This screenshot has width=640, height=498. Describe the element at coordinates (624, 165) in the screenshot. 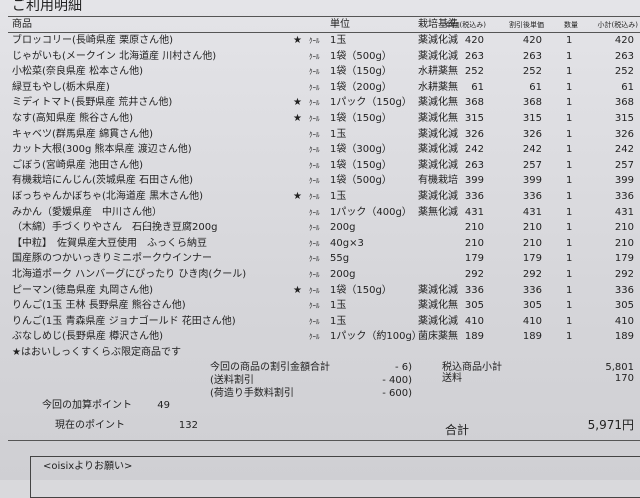

I see `subtotal: 257` at that location.